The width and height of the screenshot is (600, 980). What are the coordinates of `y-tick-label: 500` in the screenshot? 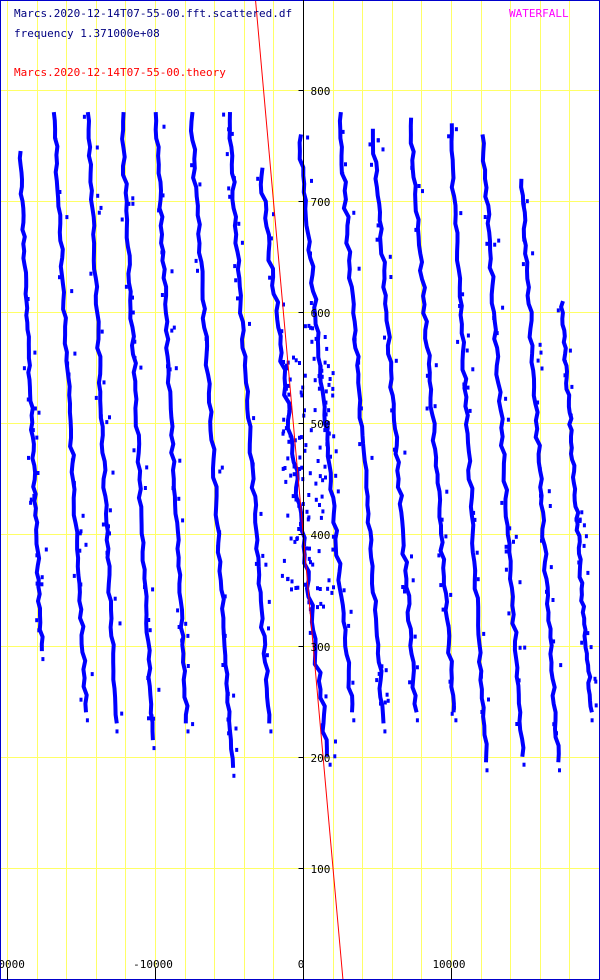 It's located at (321, 424).